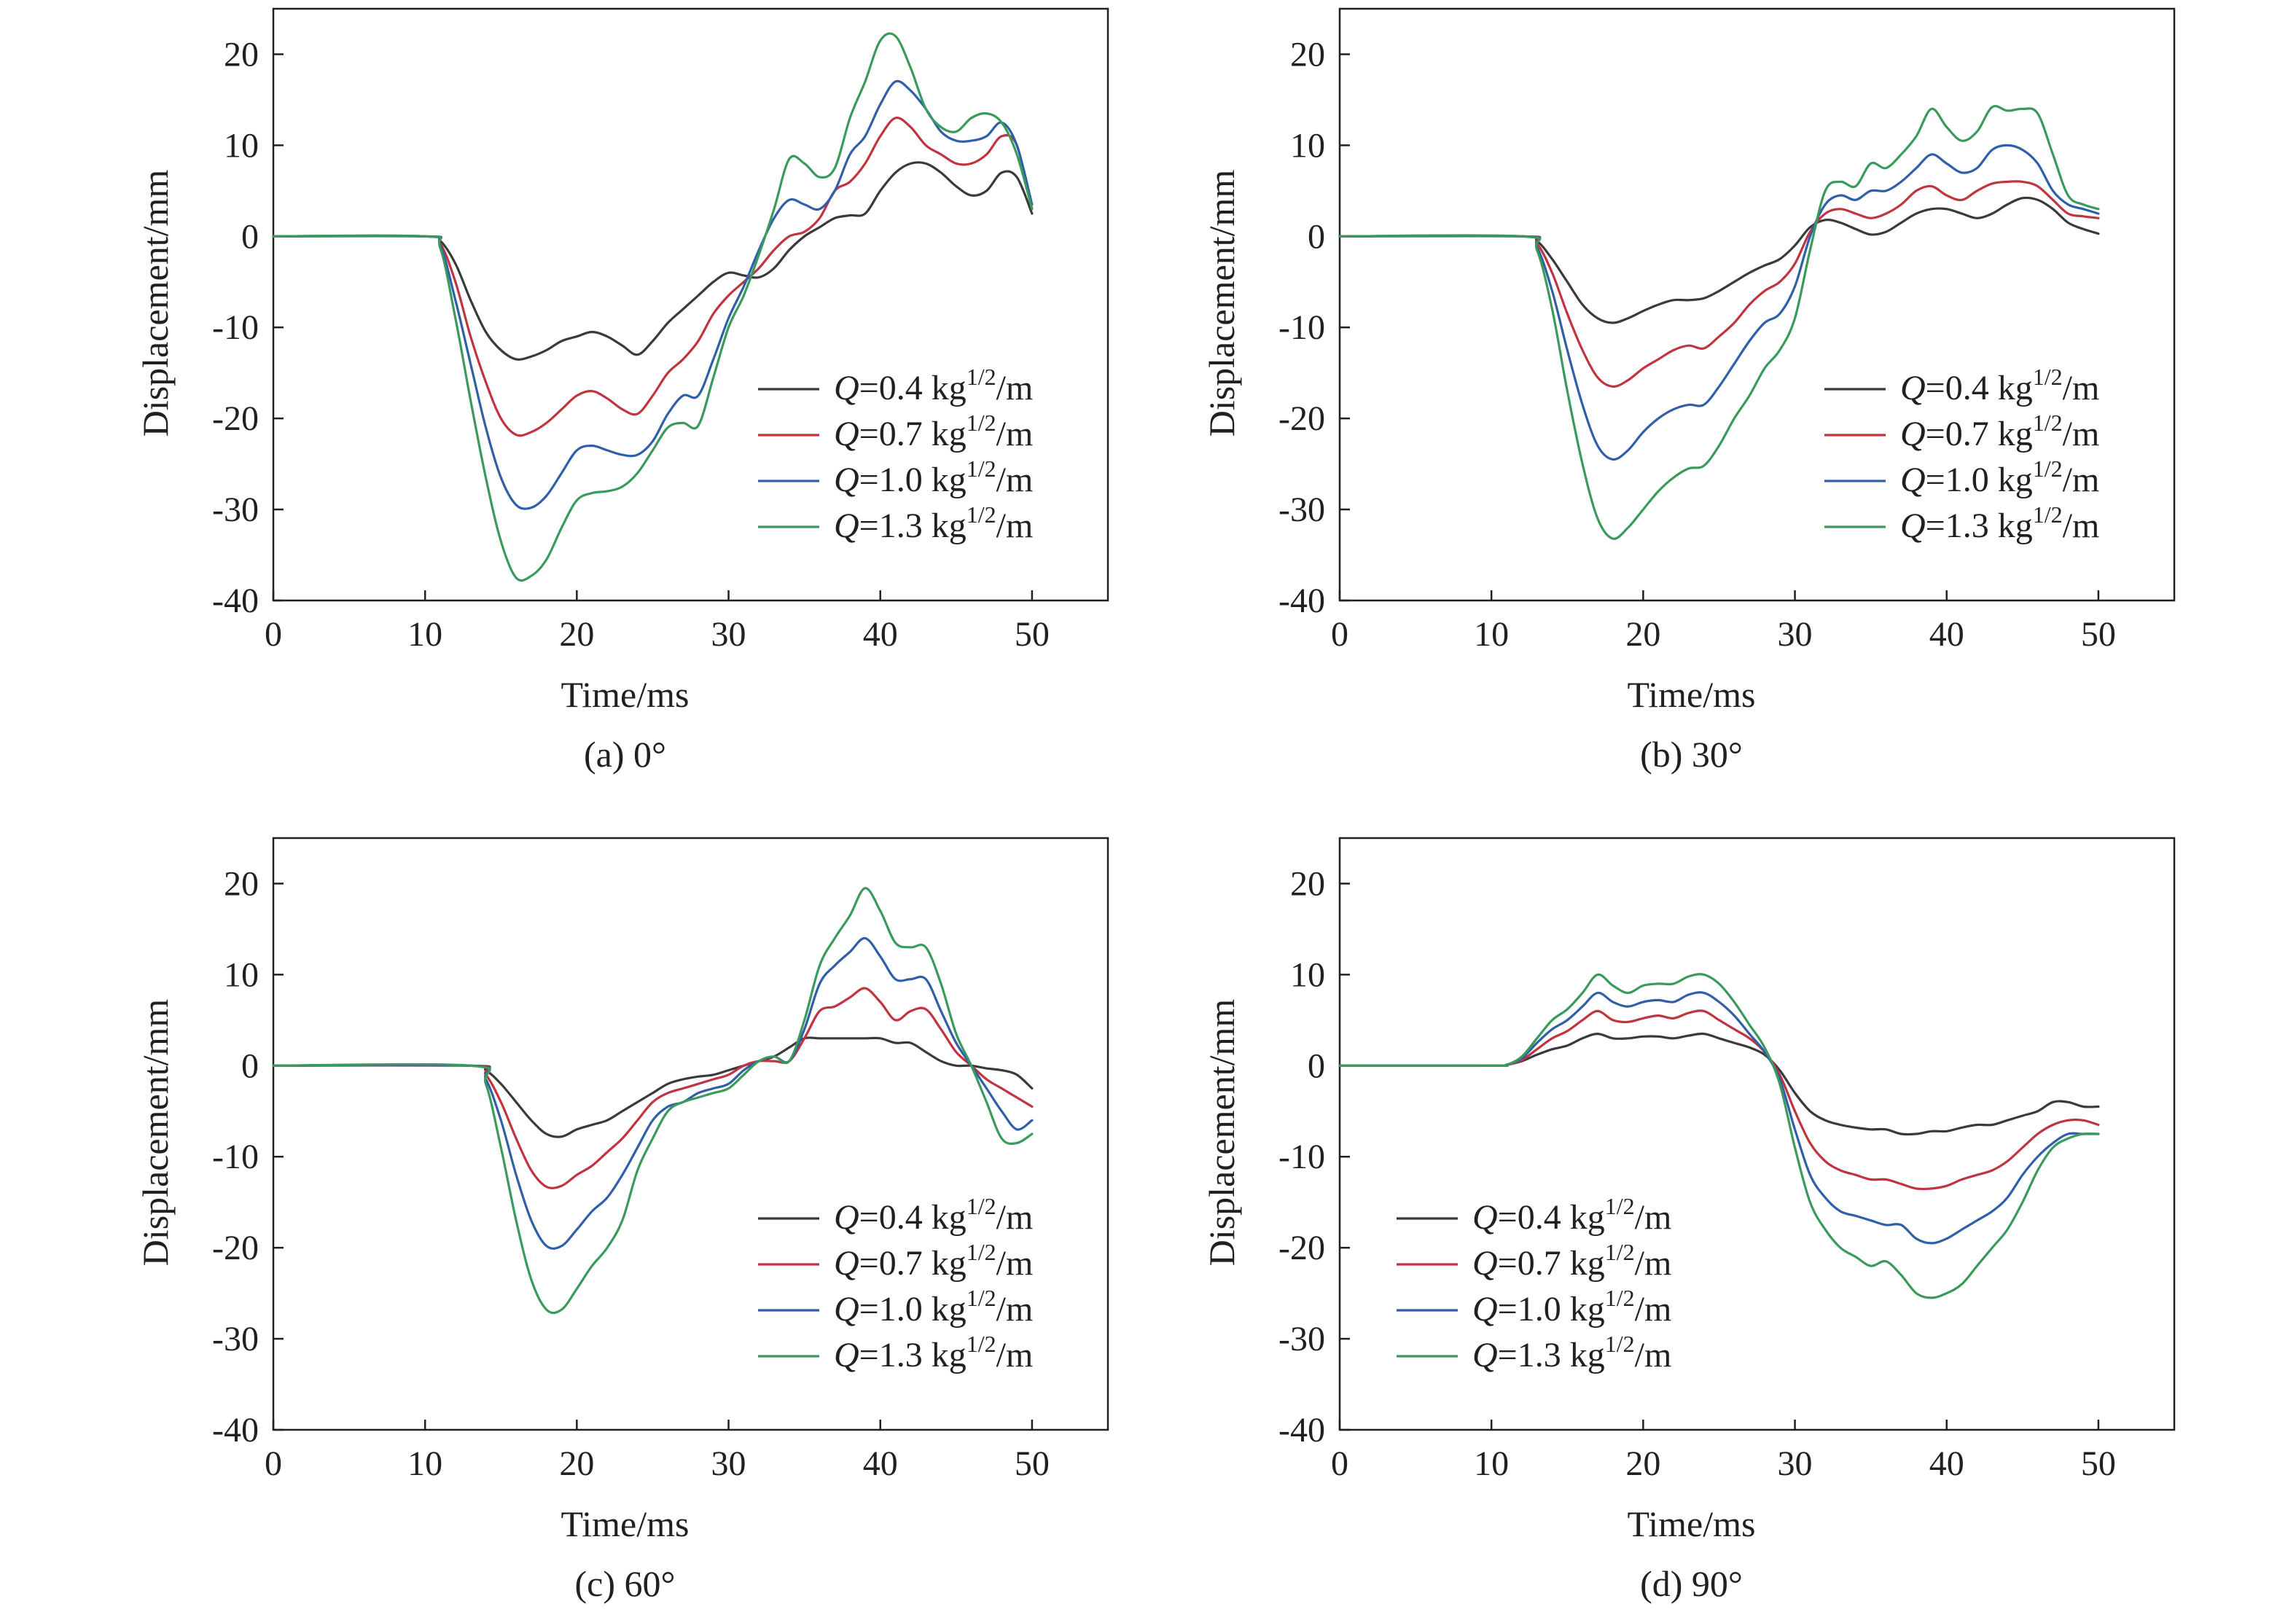  Describe the element at coordinates (1643, 634) in the screenshot. I see `x-tick-label: 20` at that location.